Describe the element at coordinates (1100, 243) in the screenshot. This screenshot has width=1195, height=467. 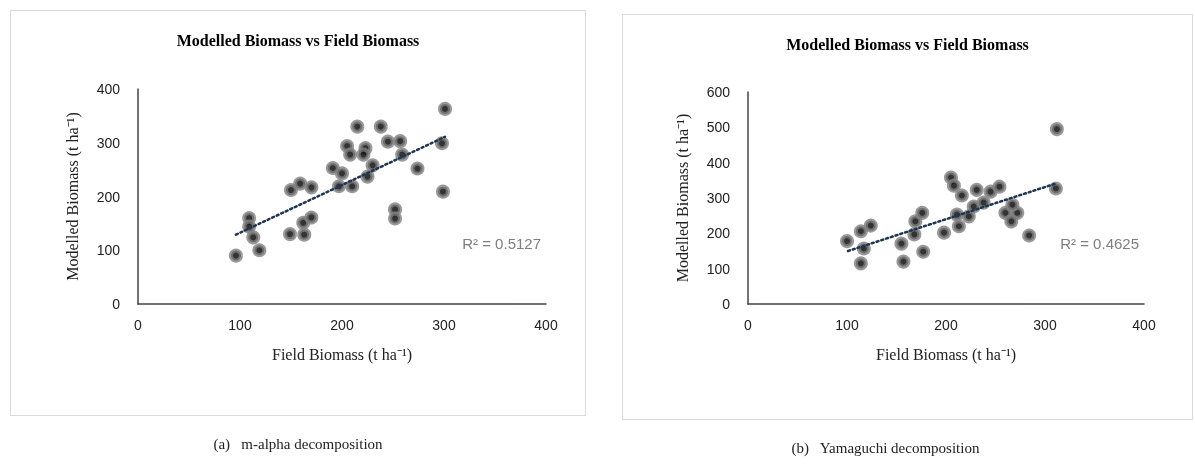
I see `annotation: R² = 0.4625` at that location.